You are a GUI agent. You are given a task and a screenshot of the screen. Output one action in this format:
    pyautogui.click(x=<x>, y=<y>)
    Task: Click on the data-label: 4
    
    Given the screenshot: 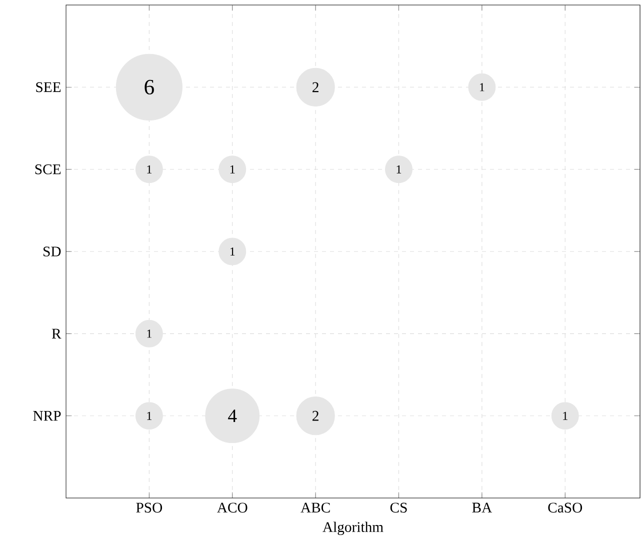 What is the action you would take?
    pyautogui.click(x=232, y=416)
    